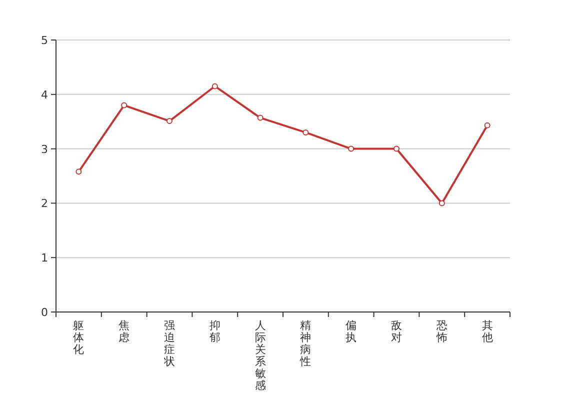 The height and width of the screenshot is (400, 567). Describe the element at coordinates (441, 331) in the screenshot. I see `x-tick-label: 恐怖` at that location.